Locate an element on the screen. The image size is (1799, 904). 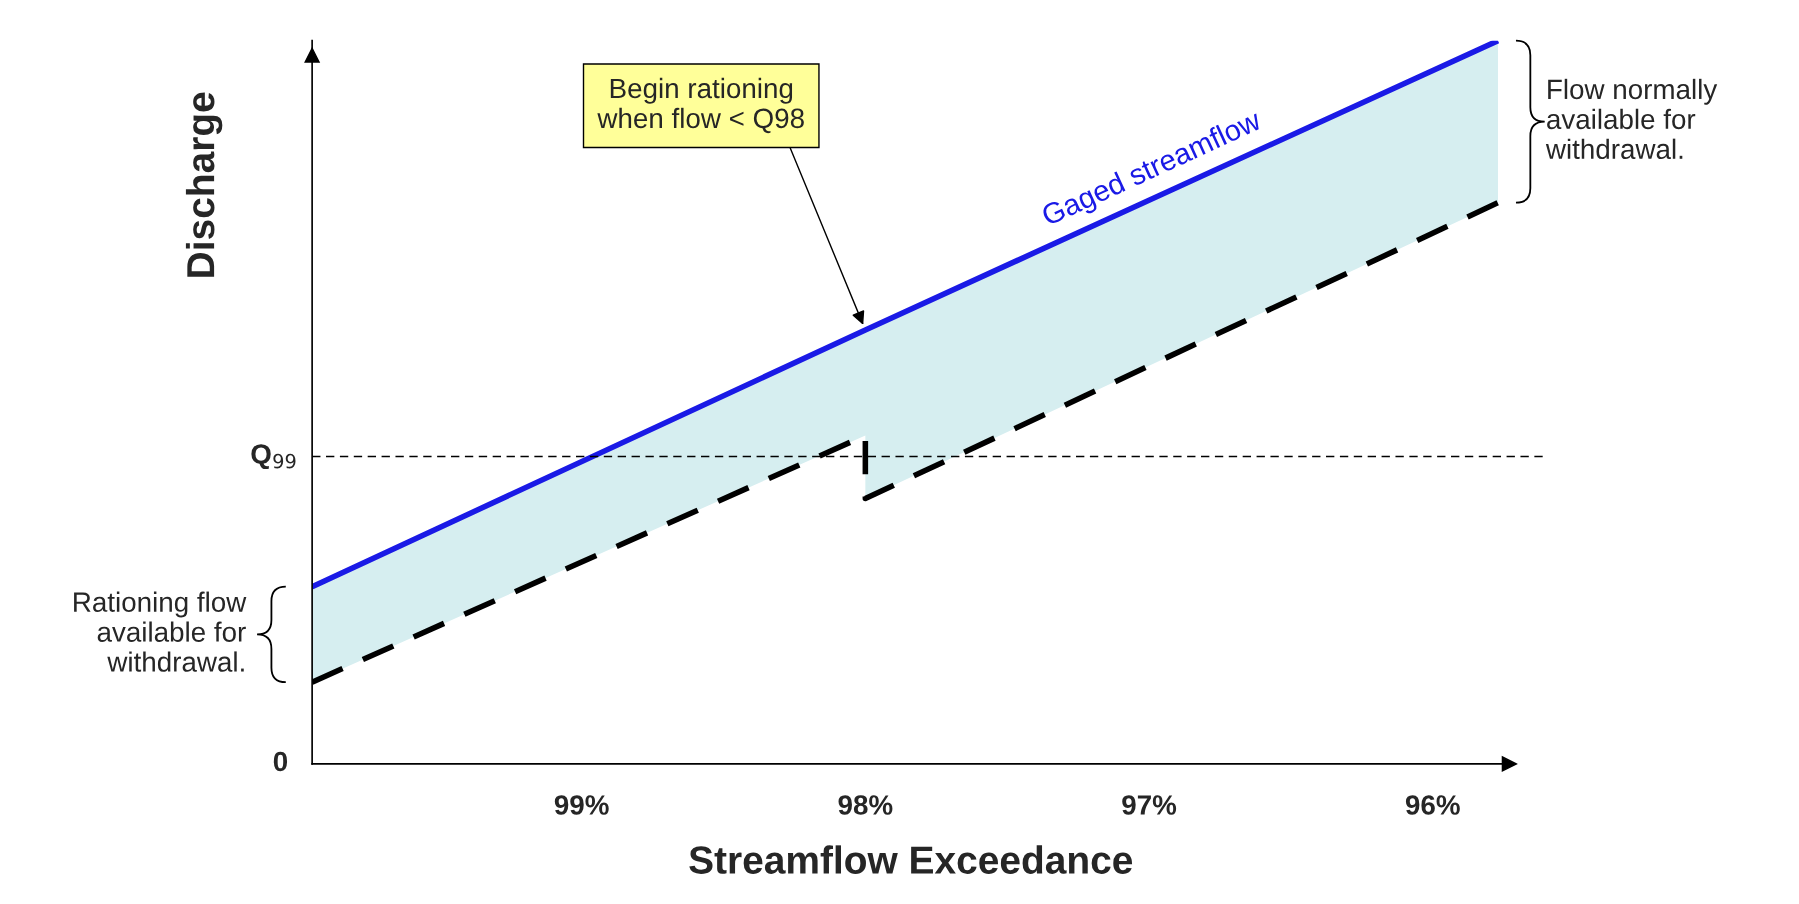
x-tick-label: 99% is located at coordinates (581, 805).